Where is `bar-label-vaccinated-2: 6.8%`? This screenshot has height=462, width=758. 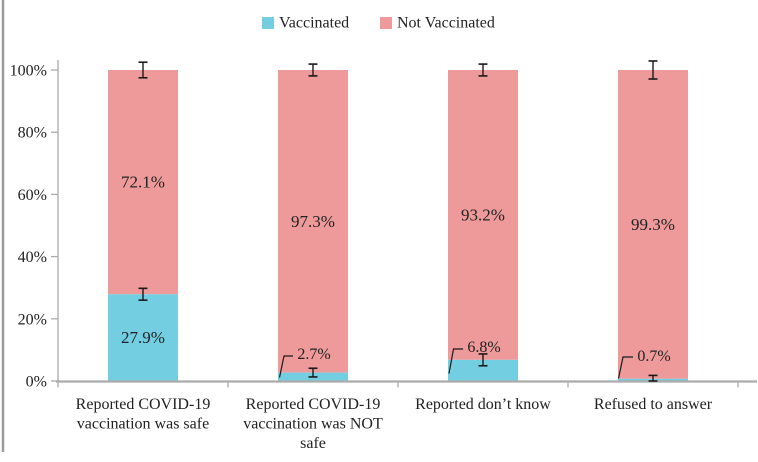
bar-label-vaccinated-2: 6.8% is located at coordinates (483, 347).